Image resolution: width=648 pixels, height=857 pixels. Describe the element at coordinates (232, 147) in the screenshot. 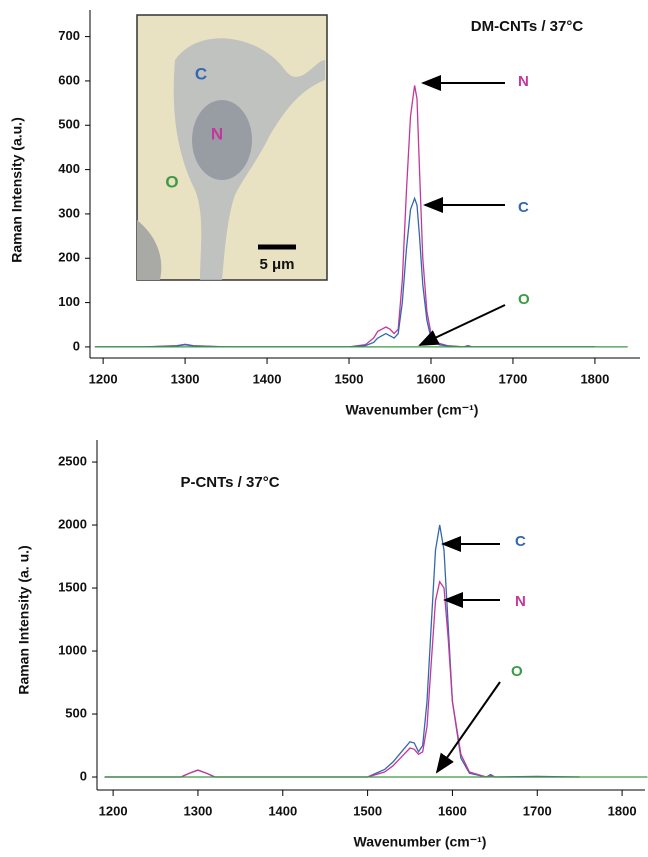

I see `micrograph-inset: C N O 5 μm` at that location.